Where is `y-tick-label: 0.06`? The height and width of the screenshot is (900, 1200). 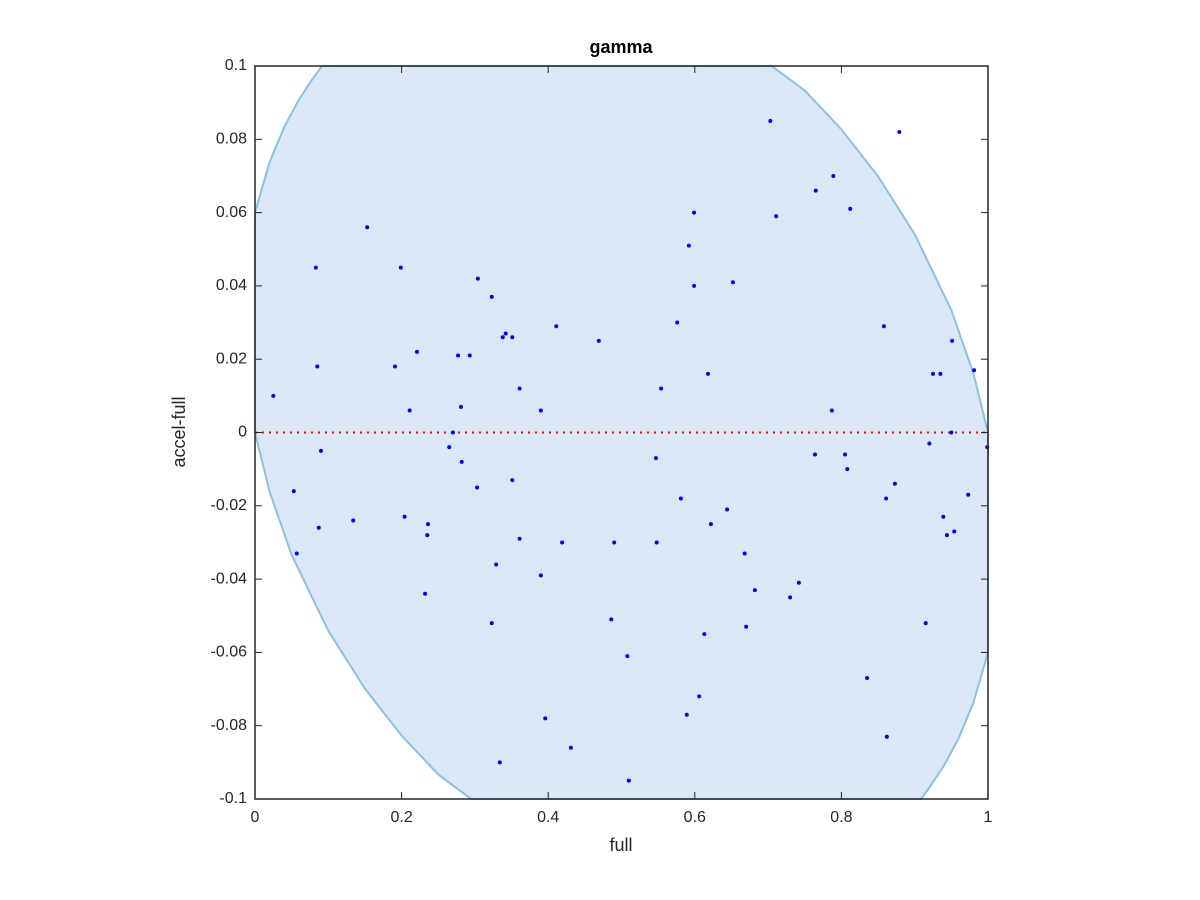
y-tick-label: 0.06 is located at coordinates (231, 212).